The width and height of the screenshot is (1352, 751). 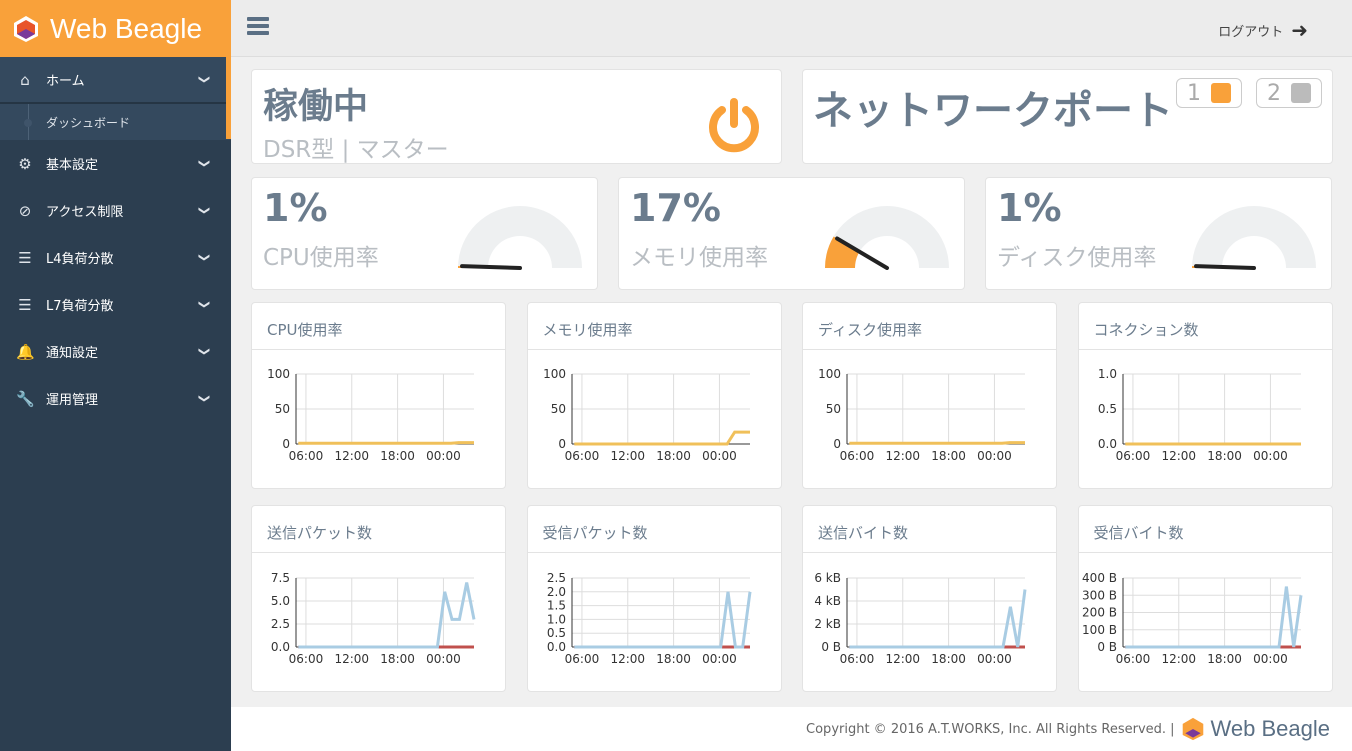 I want to click on power-icon, so click(x=734, y=125).